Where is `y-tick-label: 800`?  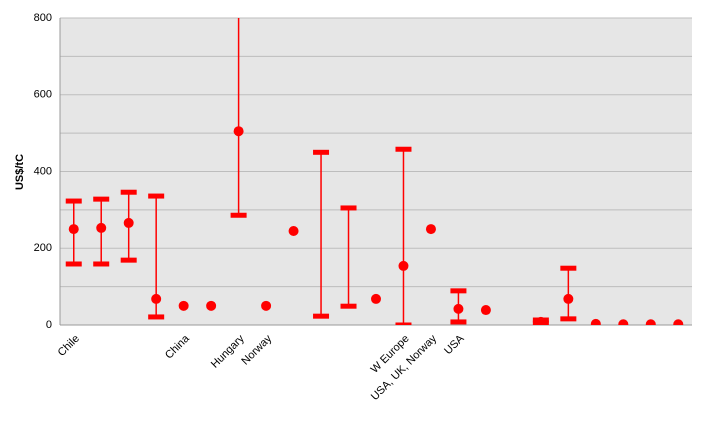
y-tick-label: 800 is located at coordinates (43, 18).